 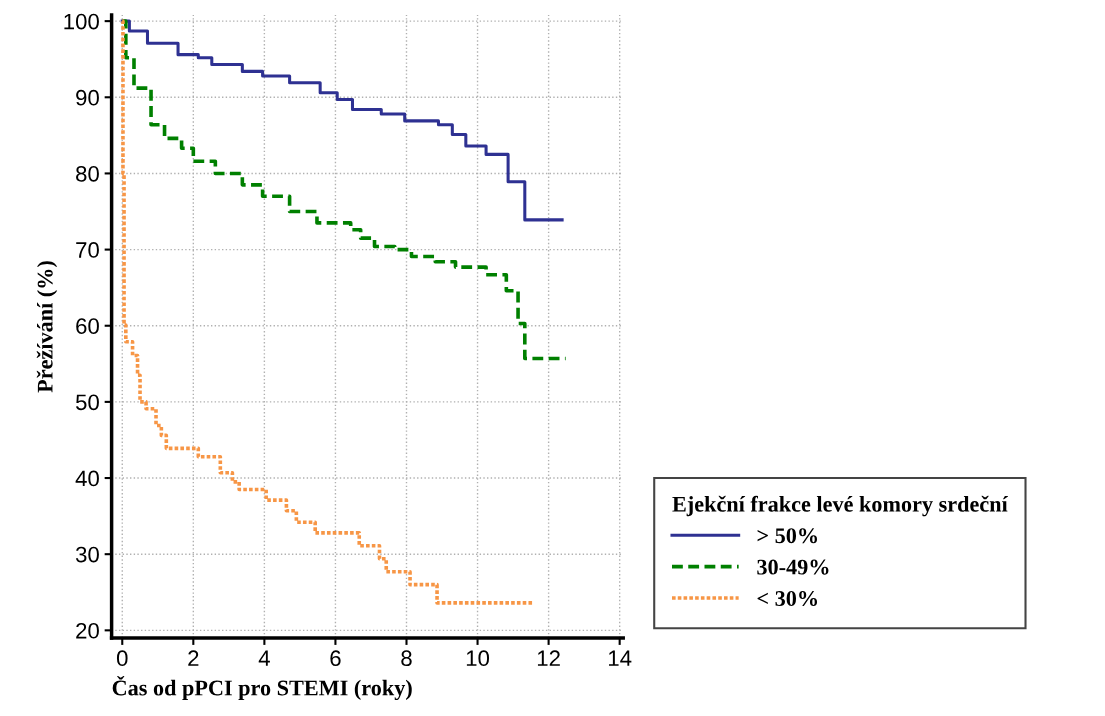 I want to click on y-tick-label: 60, so click(x=87, y=326).